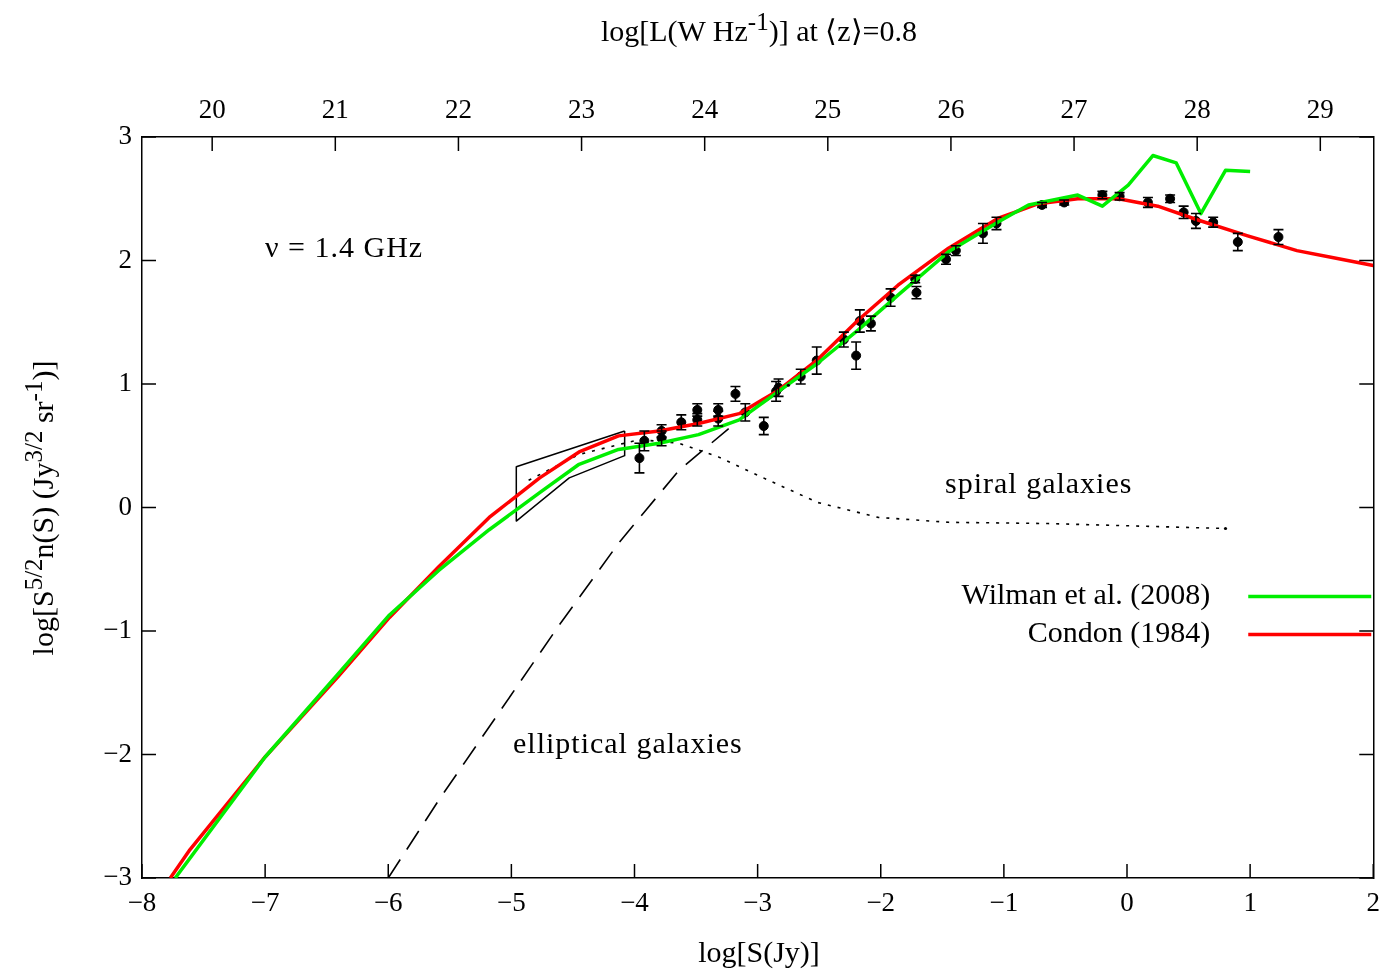 This screenshot has height=979, width=1390. What do you see at coordinates (1074, 108) in the screenshot?
I see `x2-tick-label: 27` at bounding box center [1074, 108].